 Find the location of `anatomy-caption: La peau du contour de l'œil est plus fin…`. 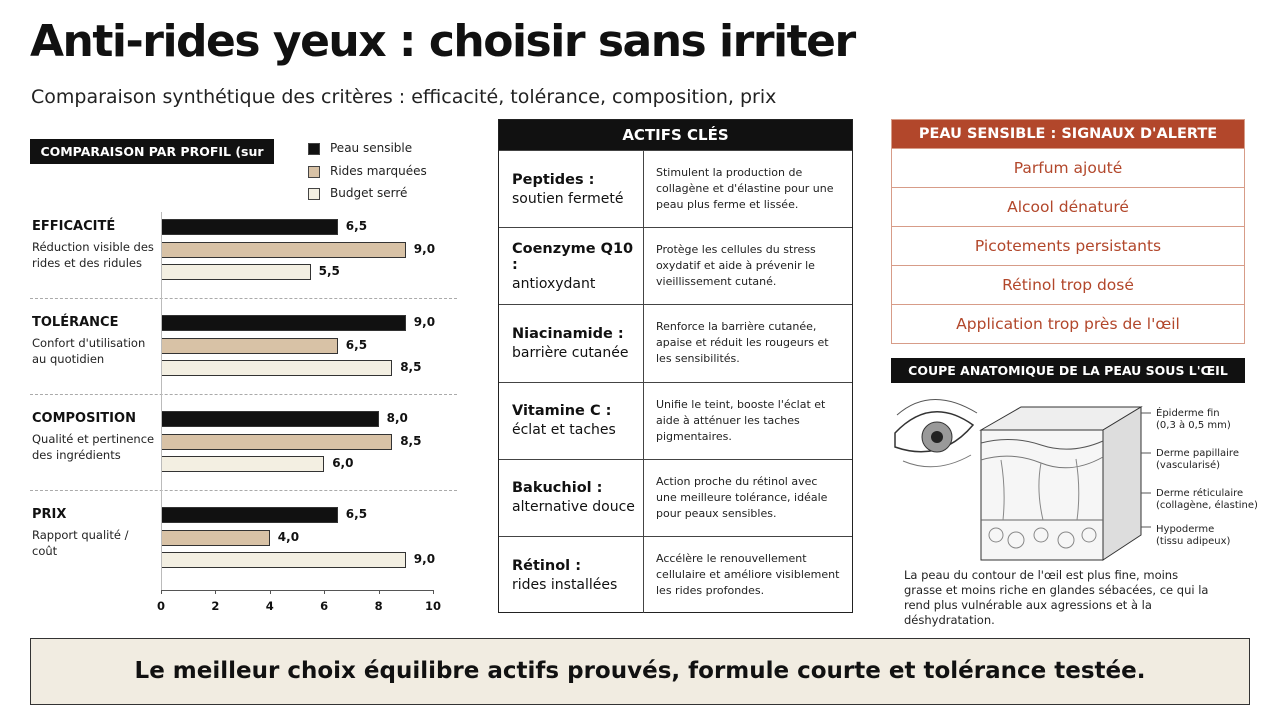

anatomy-caption: La peau du contour de l'œil est plus fin… is located at coordinates (1056, 597).